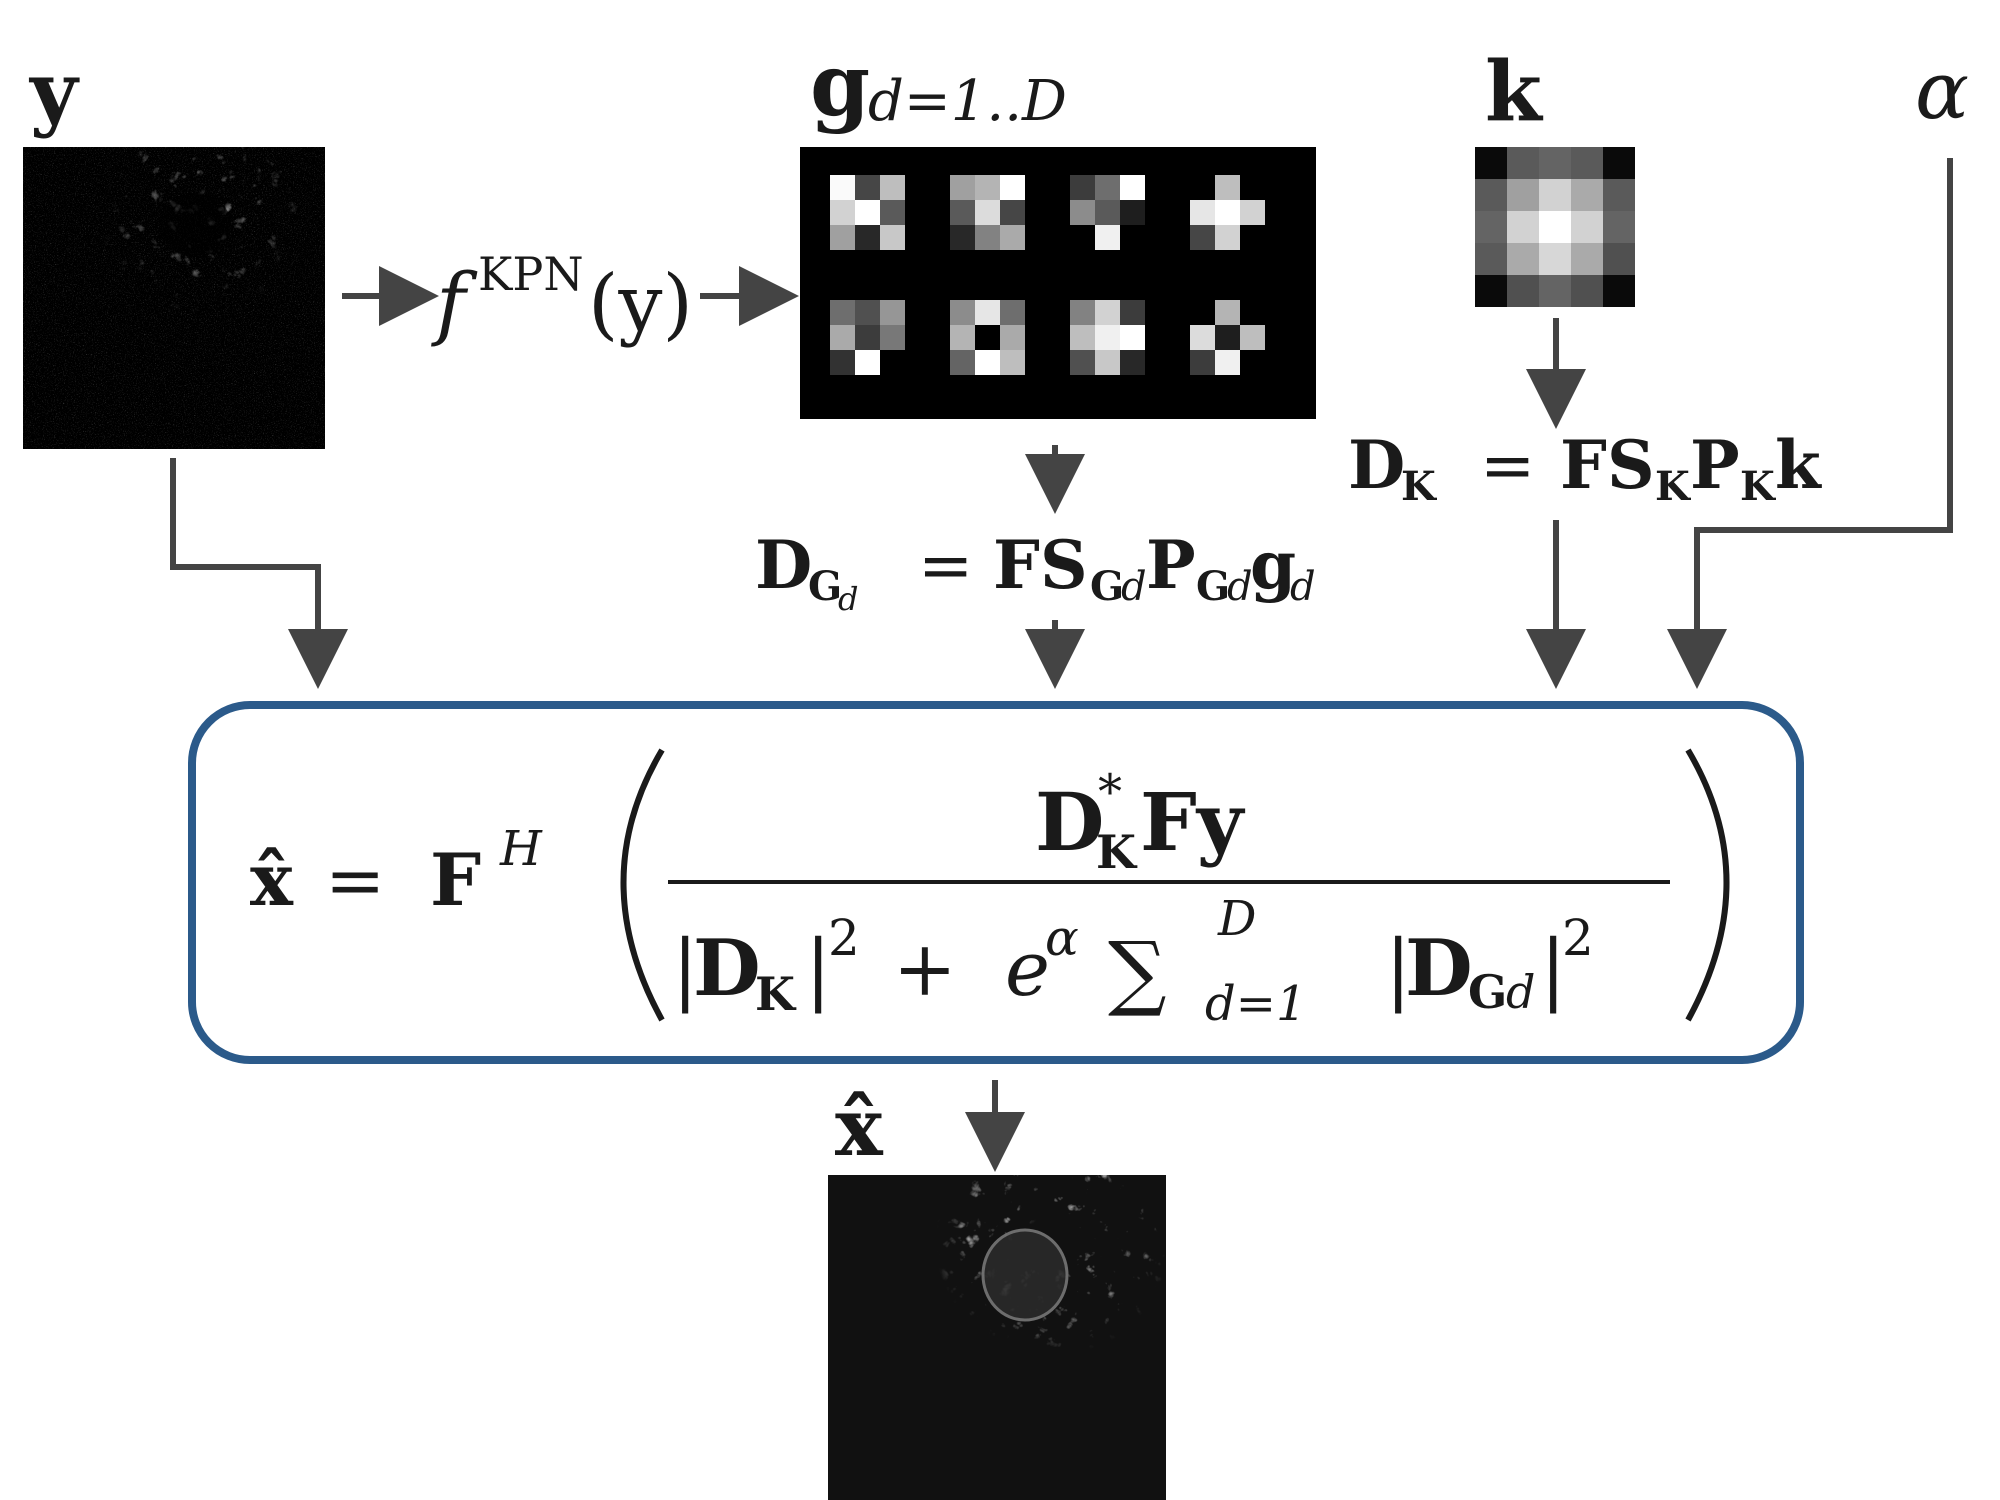  What do you see at coordinates (1715, 465) in the screenshot?
I see `dk-P: P` at bounding box center [1715, 465].